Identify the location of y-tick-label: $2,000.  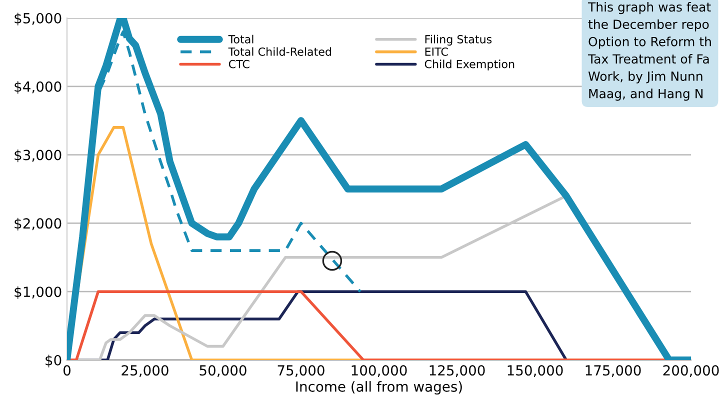
(38, 224).